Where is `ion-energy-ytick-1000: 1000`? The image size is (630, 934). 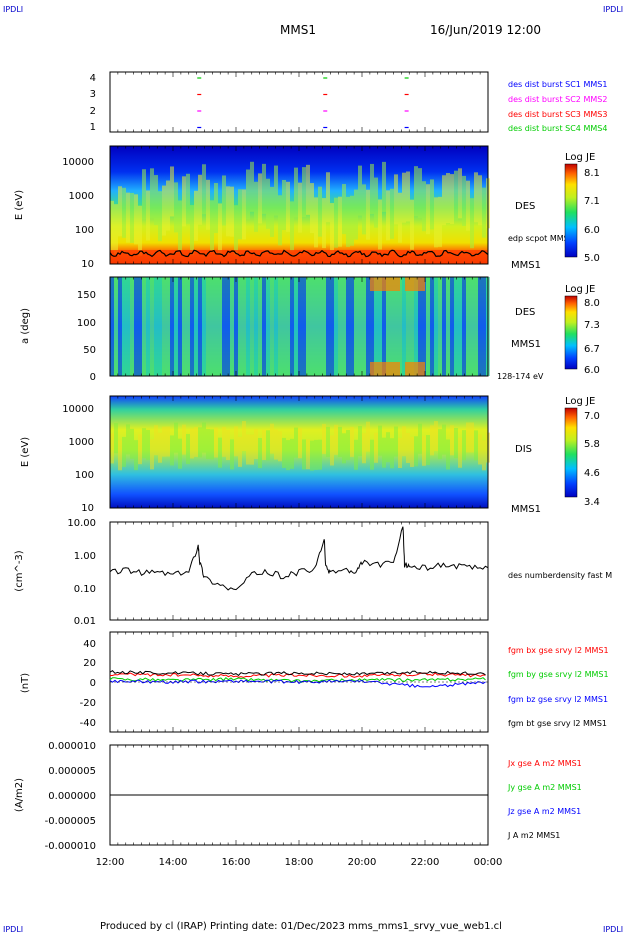
ion-energy-ytick-1000: 1000 is located at coordinates (81, 442).